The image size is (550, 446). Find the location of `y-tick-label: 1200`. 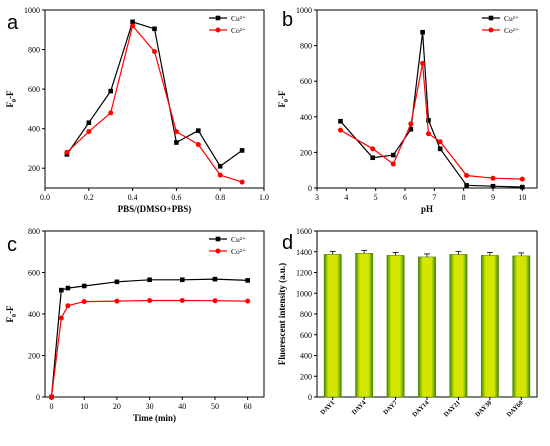

y-tick-label: 1200 is located at coordinates (304, 273).